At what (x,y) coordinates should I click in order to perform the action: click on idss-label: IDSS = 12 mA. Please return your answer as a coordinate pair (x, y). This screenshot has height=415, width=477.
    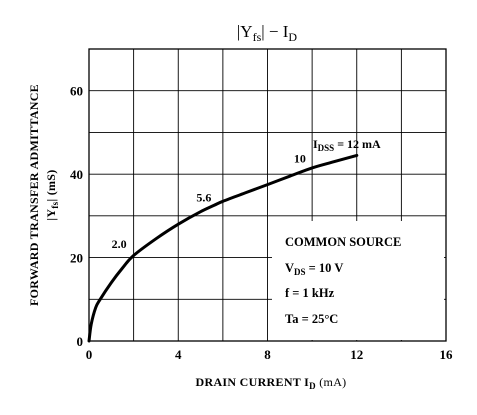
    Looking at the image, I should click on (347, 145).